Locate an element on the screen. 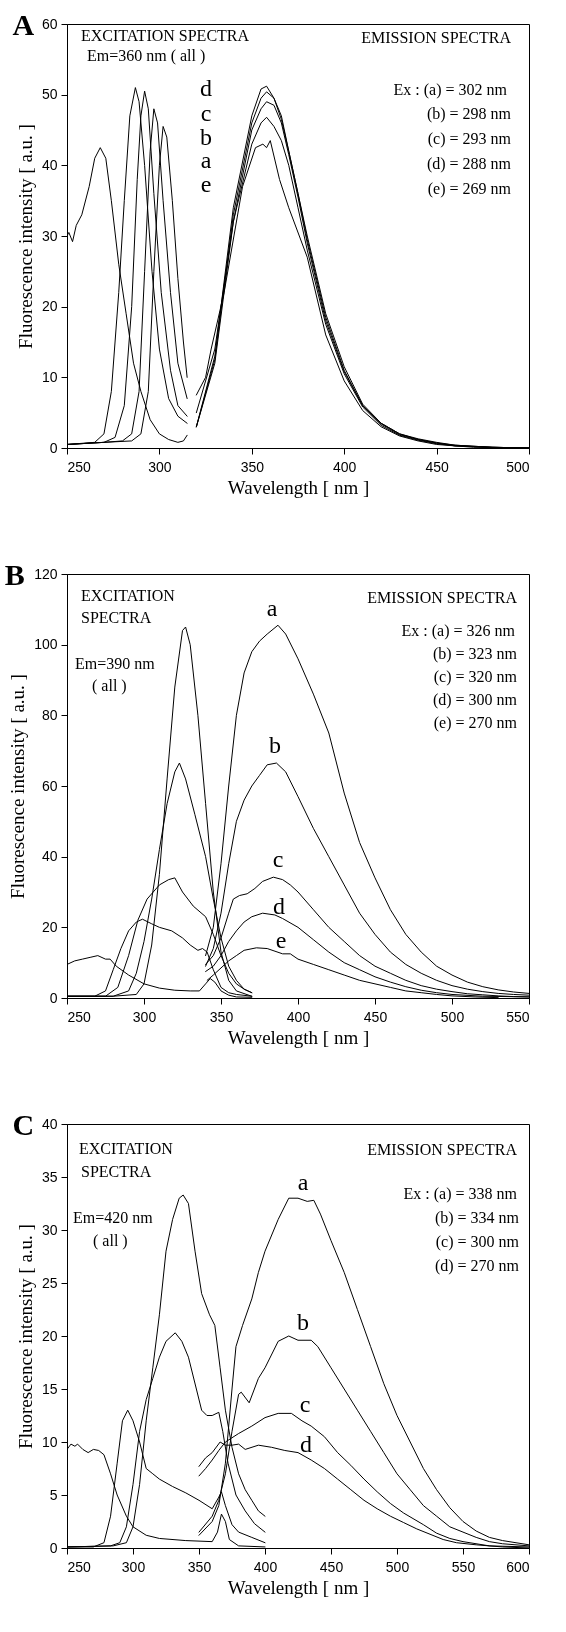 The width and height of the screenshot is (566, 1632). y-tick-label: 15 is located at coordinates (49, 1388).